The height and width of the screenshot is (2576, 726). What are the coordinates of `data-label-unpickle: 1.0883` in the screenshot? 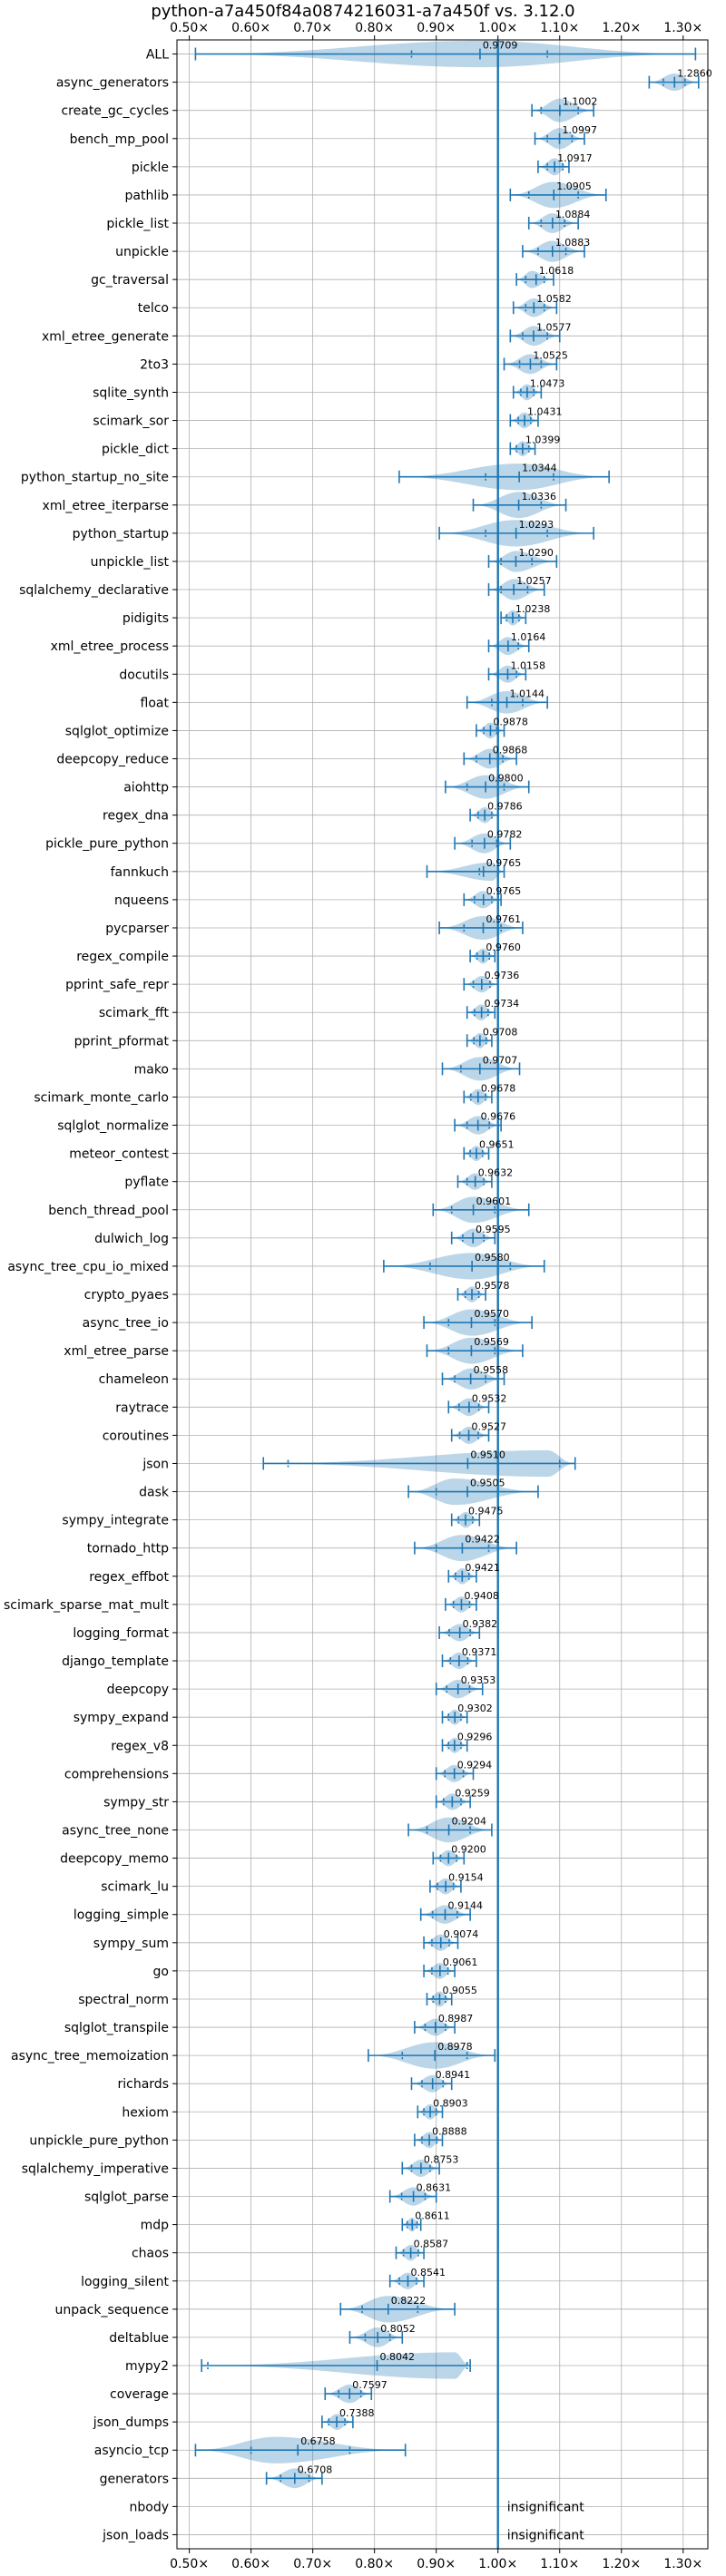 It's located at (573, 243).